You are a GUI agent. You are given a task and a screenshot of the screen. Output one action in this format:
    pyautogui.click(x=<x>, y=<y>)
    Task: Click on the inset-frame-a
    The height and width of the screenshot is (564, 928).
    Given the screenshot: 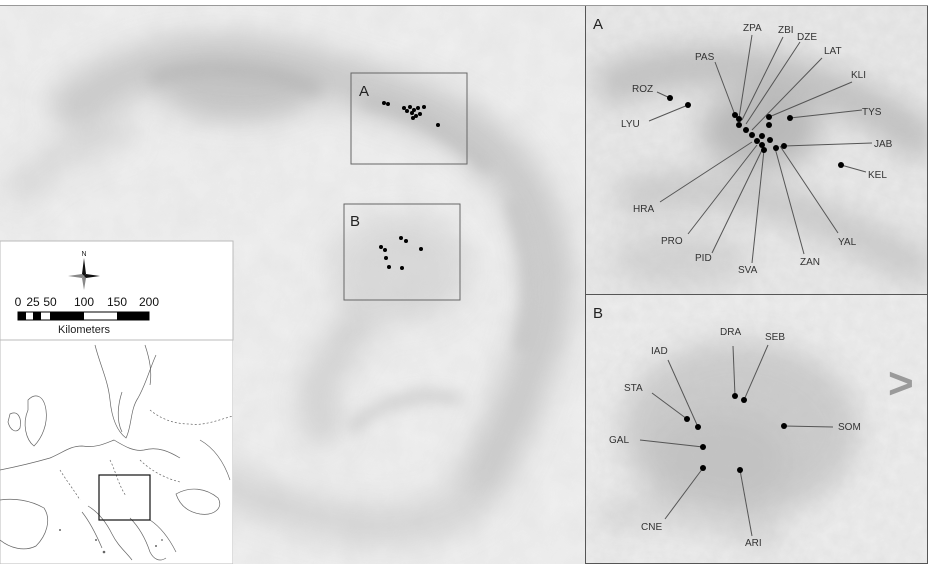 What is the action you would take?
    pyautogui.click(x=409, y=118)
    